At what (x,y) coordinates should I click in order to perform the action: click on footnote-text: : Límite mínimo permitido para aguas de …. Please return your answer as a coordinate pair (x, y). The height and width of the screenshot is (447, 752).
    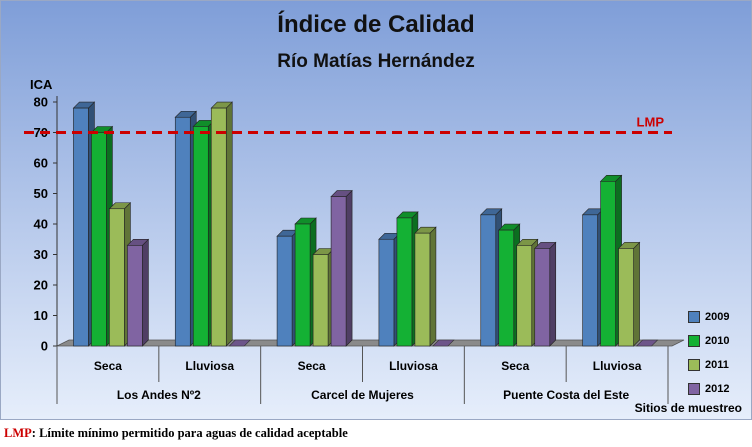
    Looking at the image, I should click on (189, 433).